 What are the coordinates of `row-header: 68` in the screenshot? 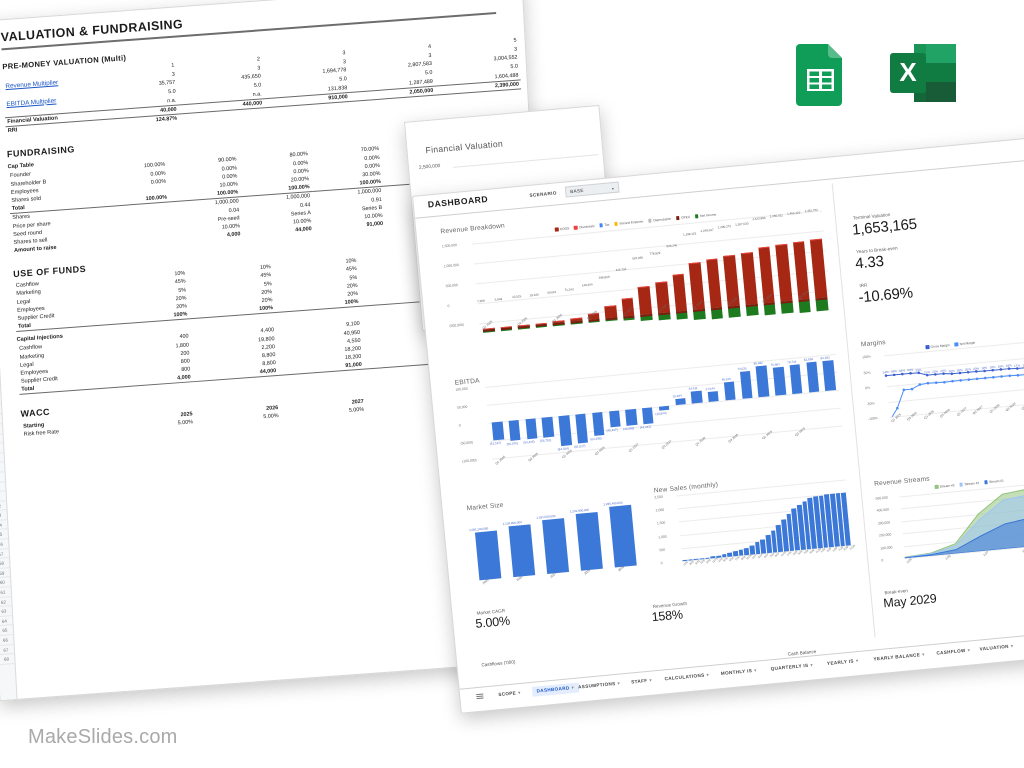 It's located at (7, 659).